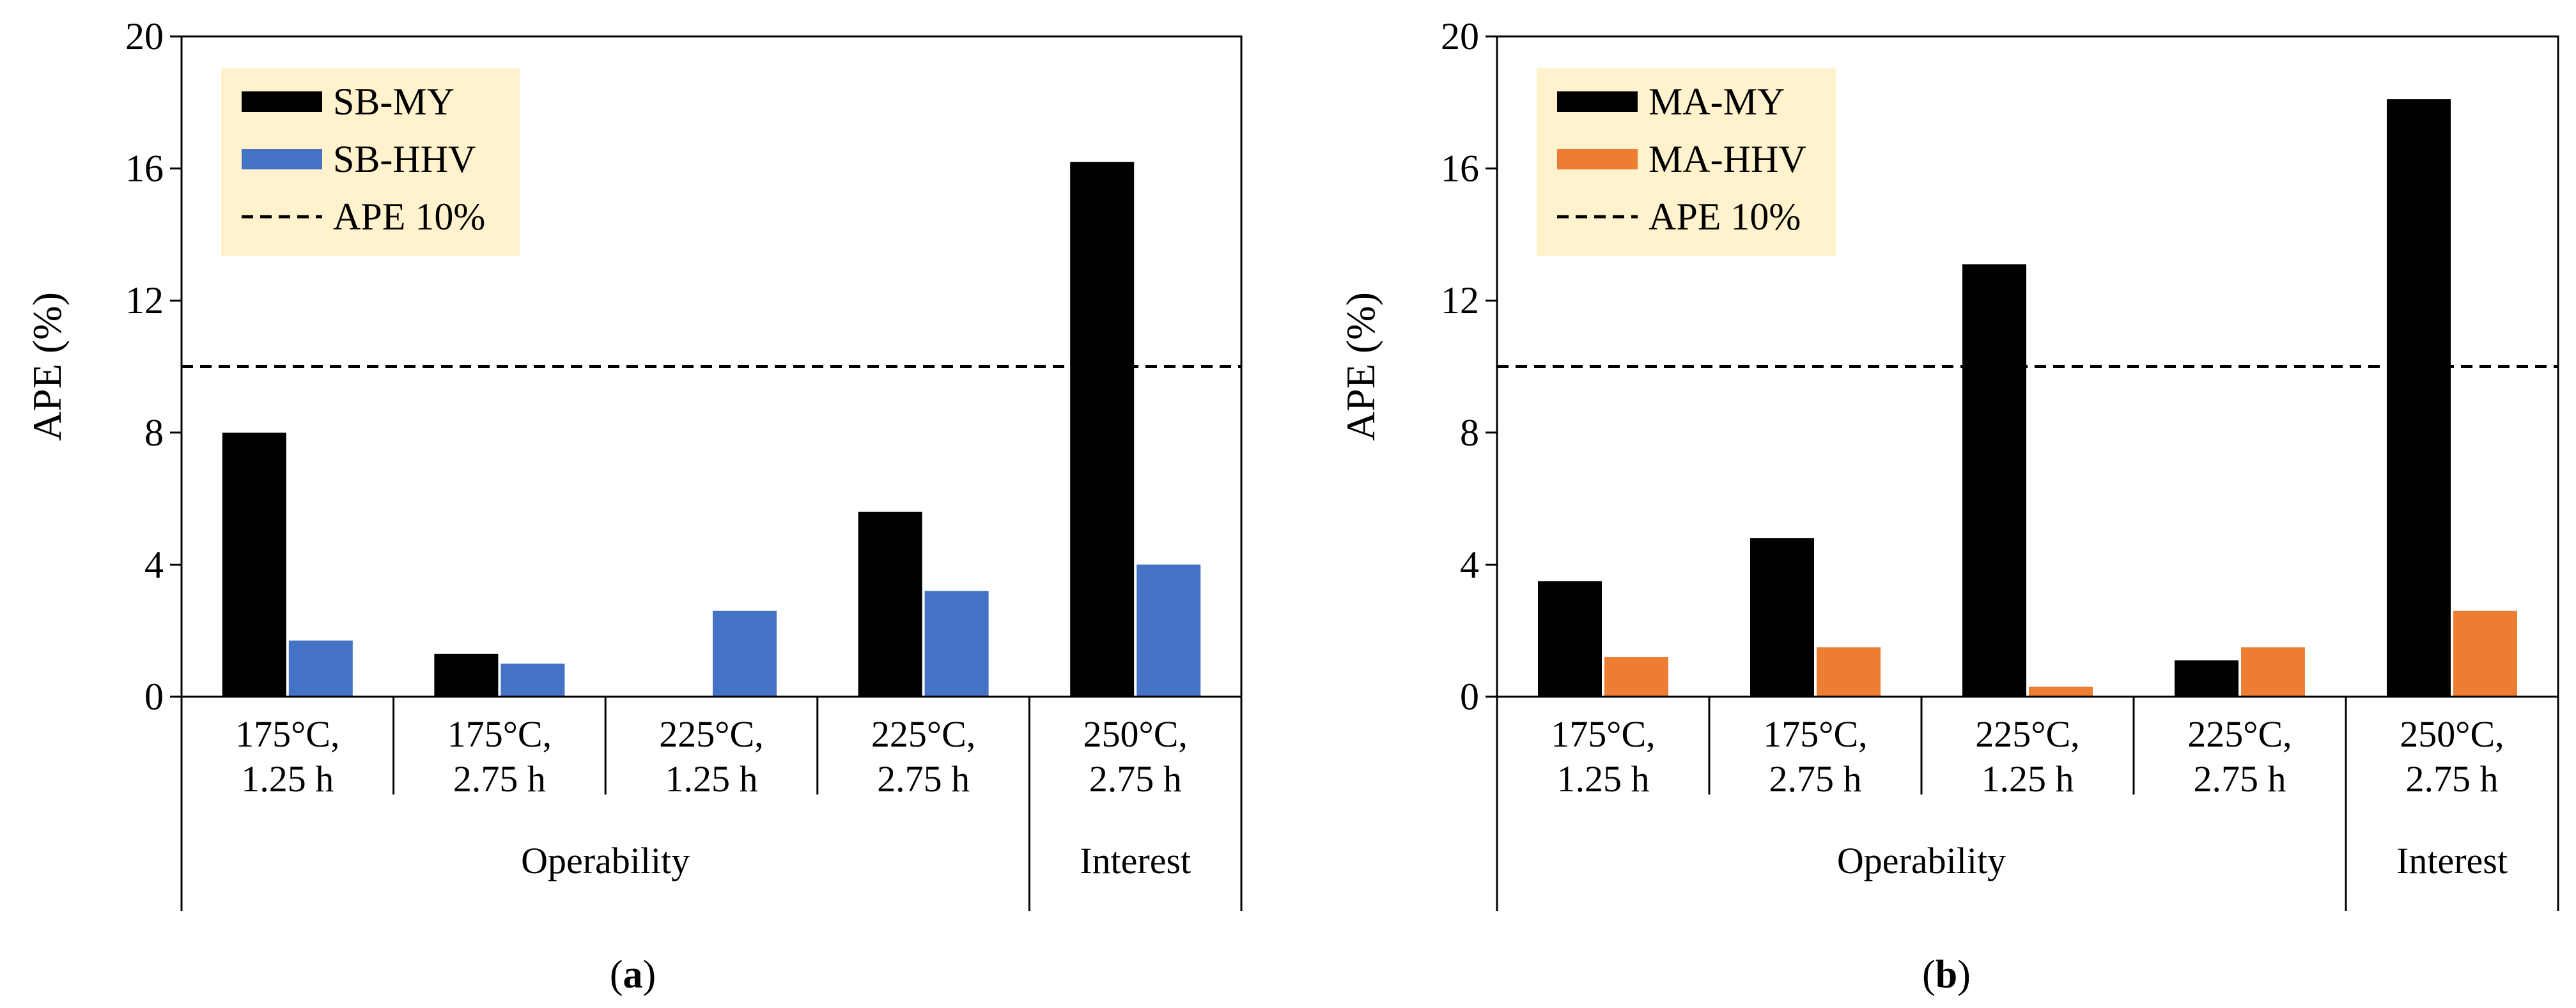  I want to click on legend-label: SB-MY, so click(393, 102).